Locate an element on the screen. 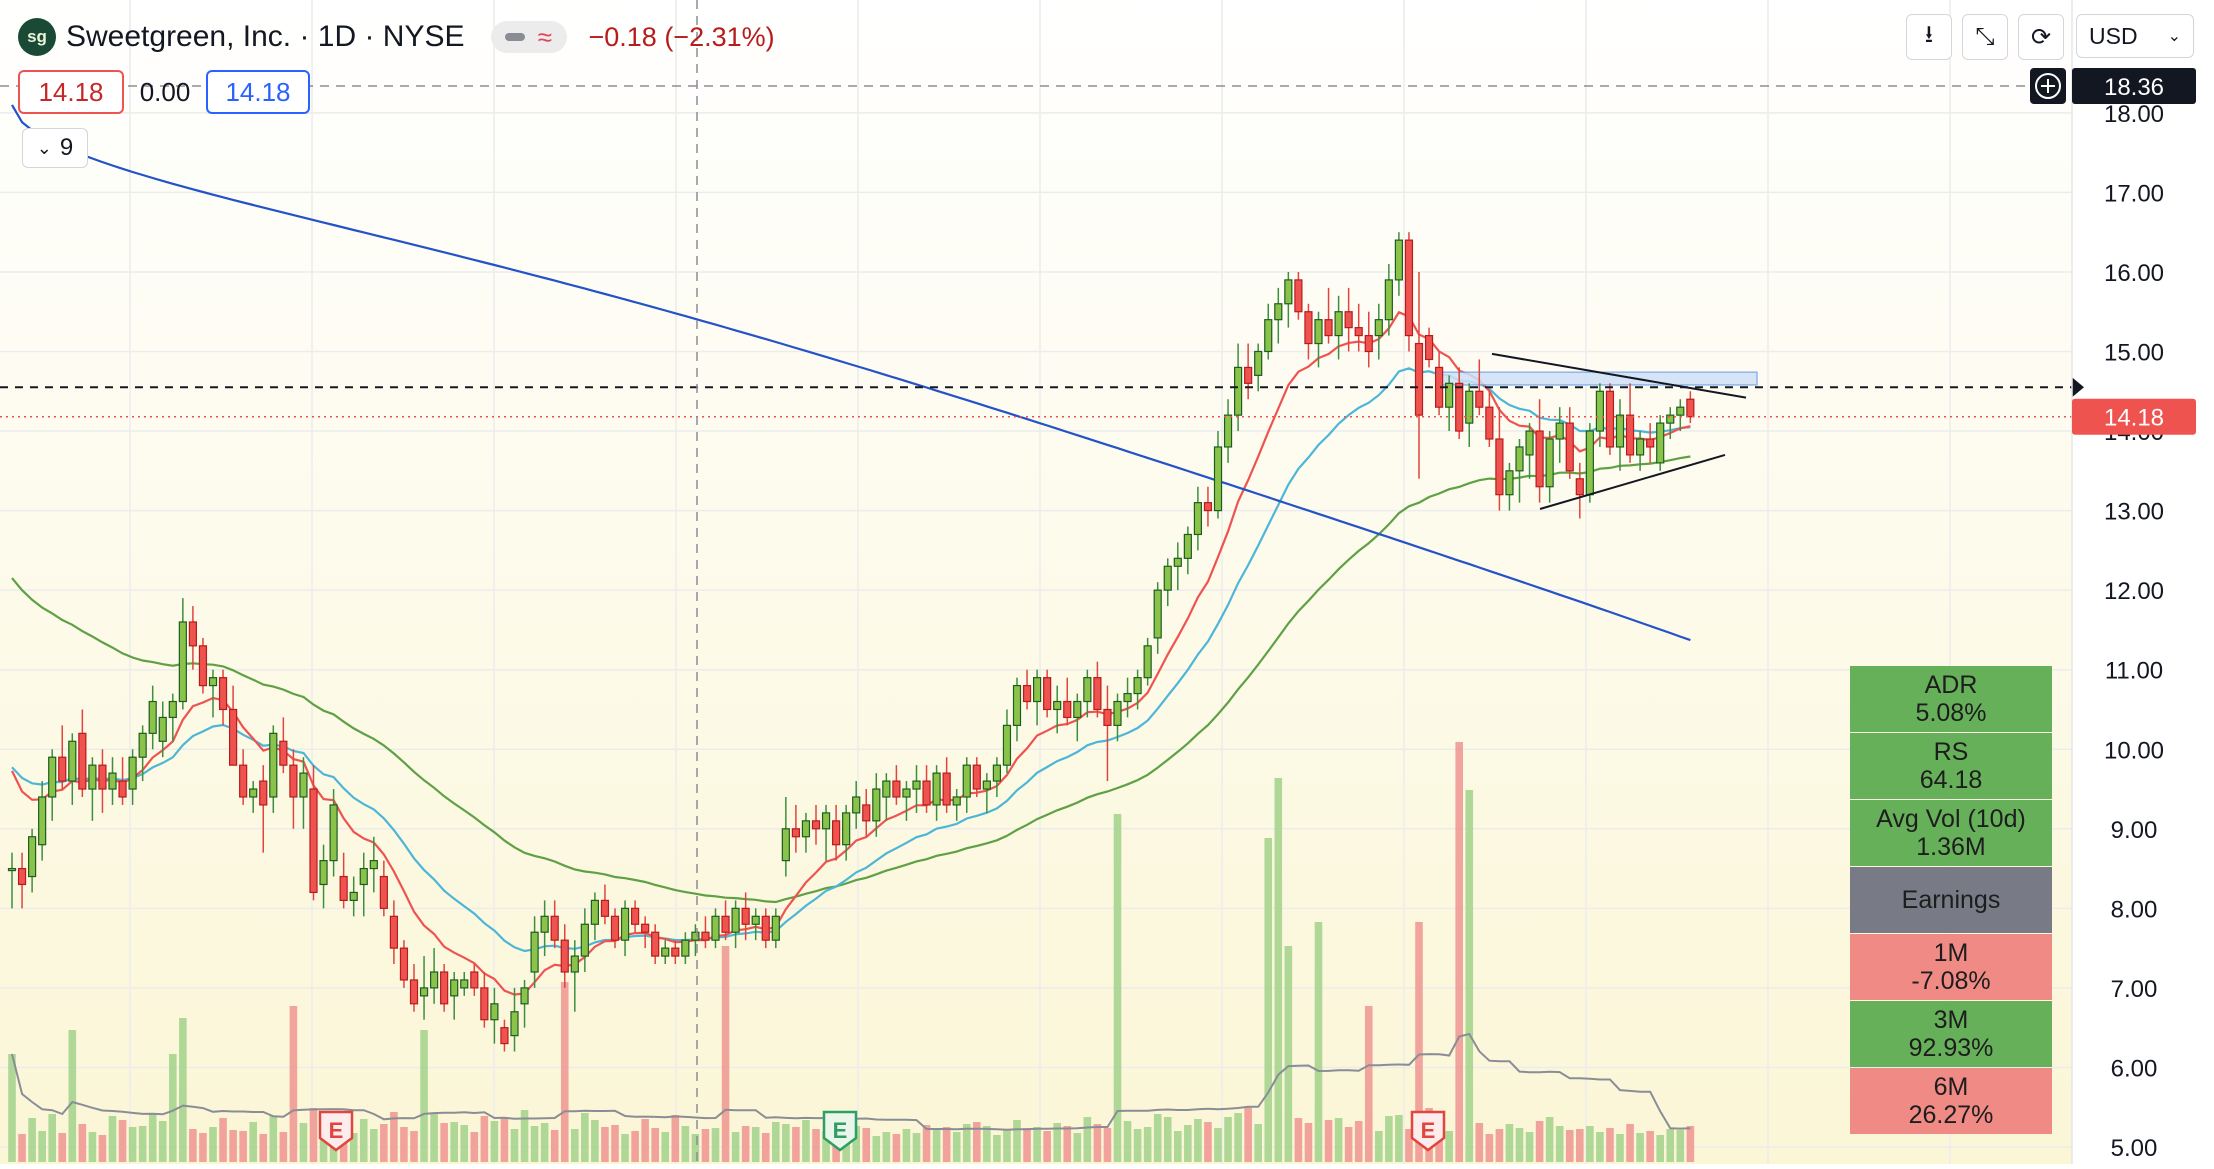 This screenshot has height=1169, width=2214. stat-m1-label: 1M is located at coordinates (1951, 953).